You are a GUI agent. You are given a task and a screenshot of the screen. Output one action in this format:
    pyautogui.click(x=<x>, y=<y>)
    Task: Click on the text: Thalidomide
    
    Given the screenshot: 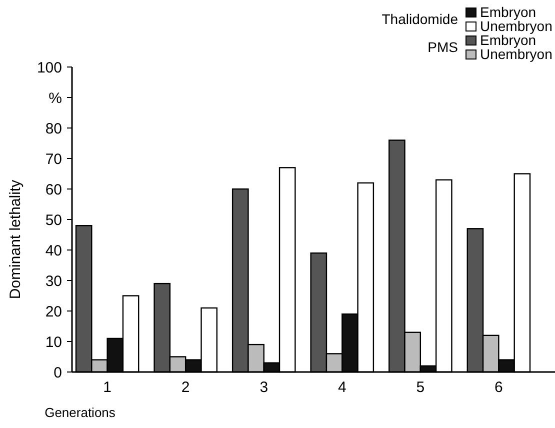 What is the action you would take?
    pyautogui.click(x=420, y=19)
    